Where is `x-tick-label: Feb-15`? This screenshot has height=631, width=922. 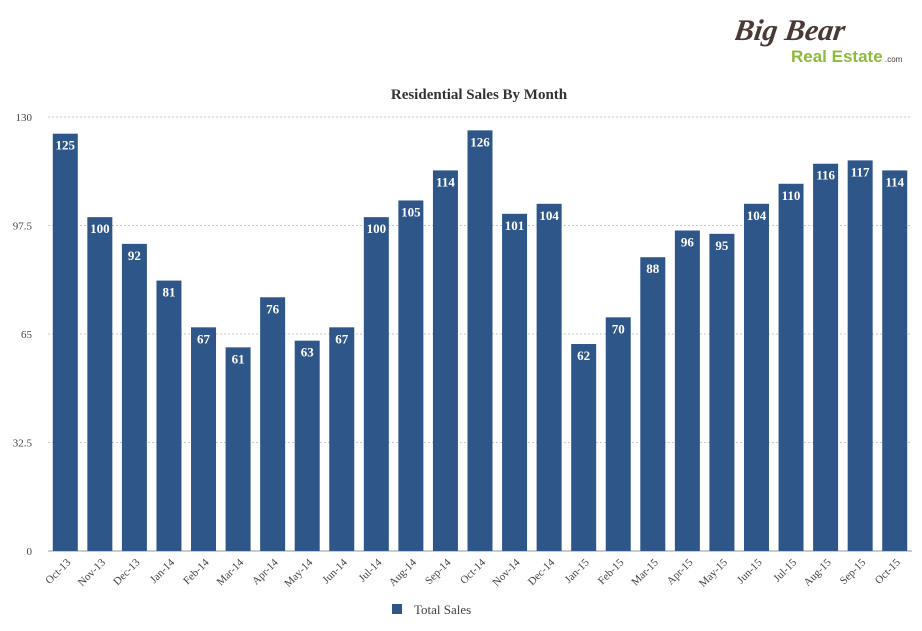 x-tick-label: Feb-15 is located at coordinates (611, 571).